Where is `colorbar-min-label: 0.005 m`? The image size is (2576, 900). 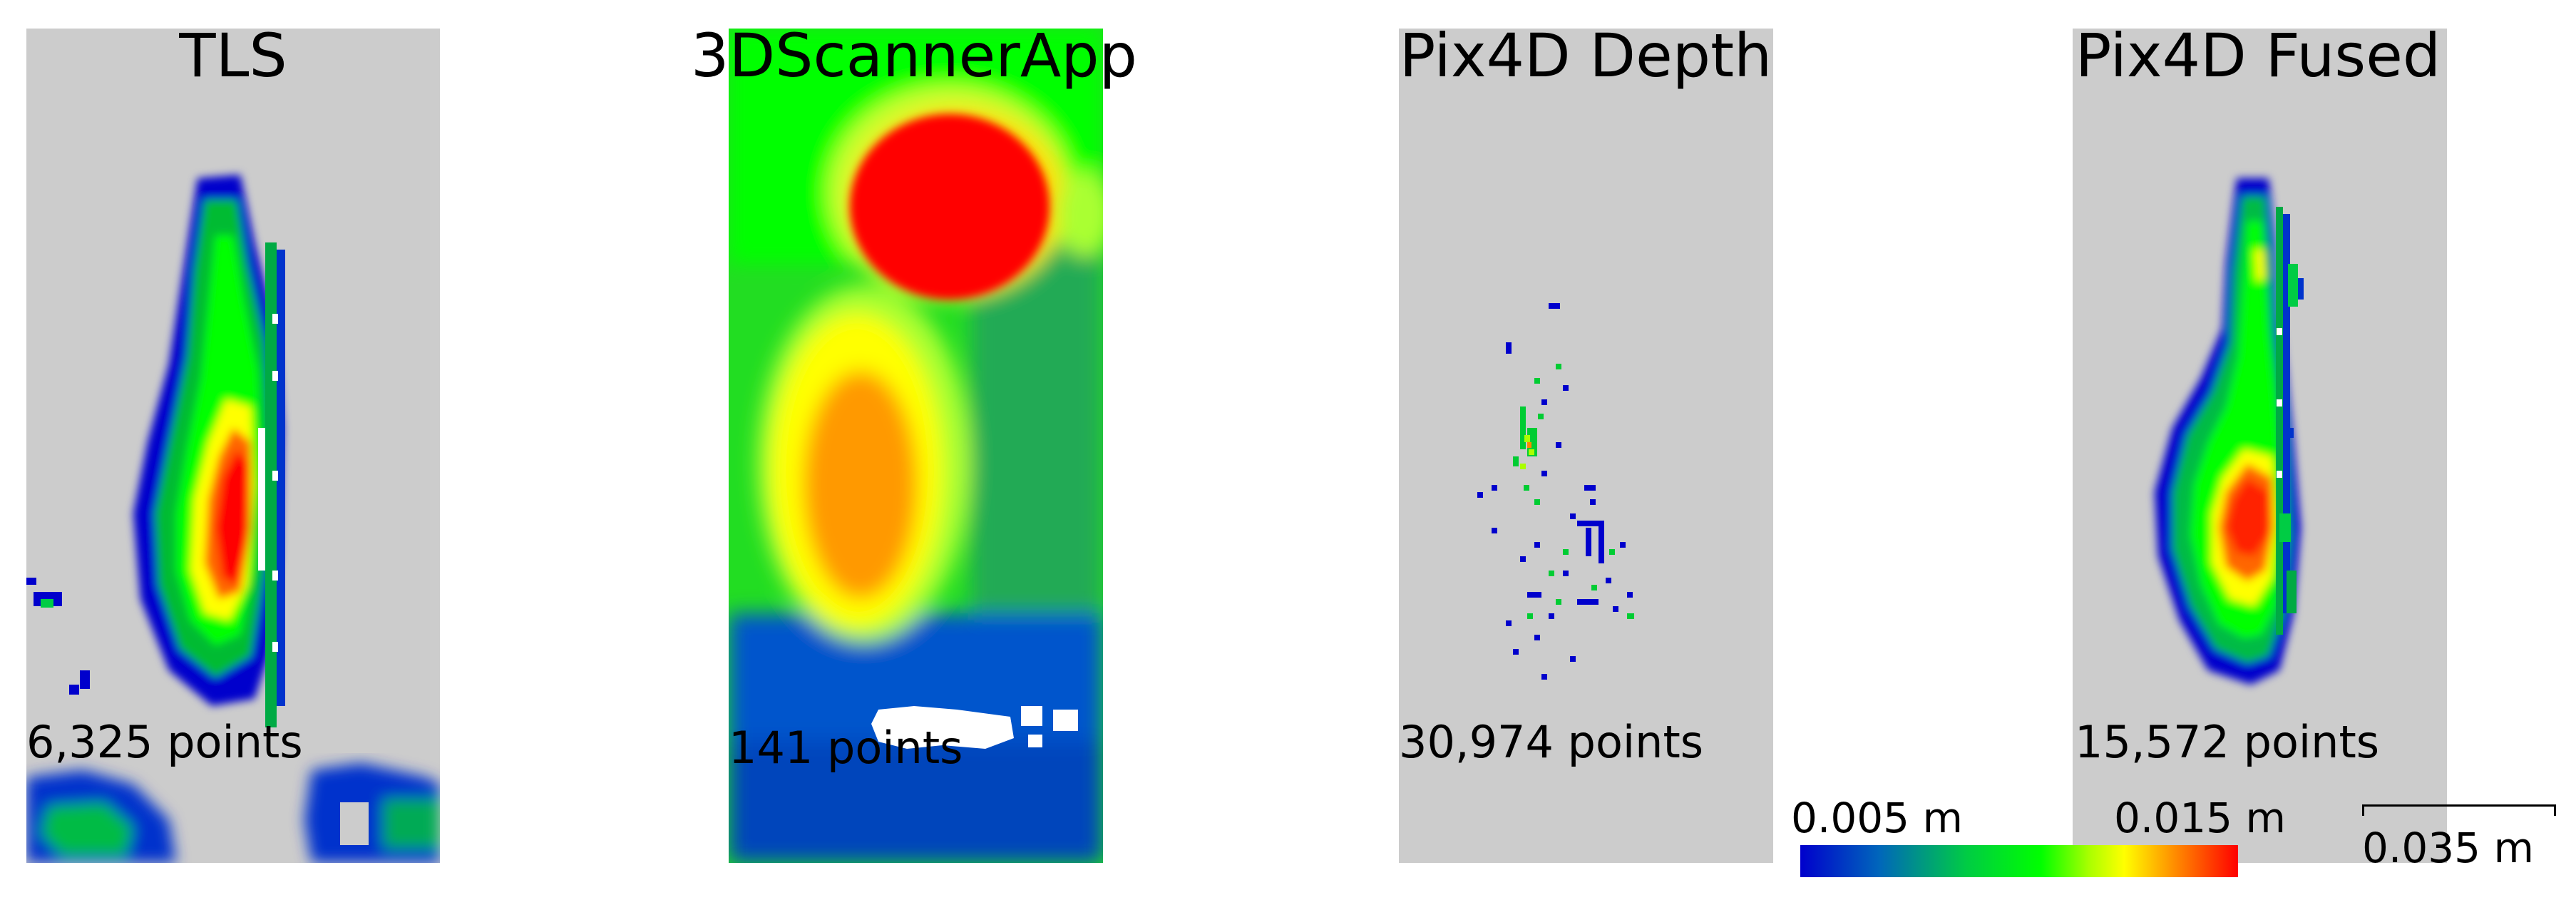
colorbar-min-label: 0.005 m is located at coordinates (1877, 818).